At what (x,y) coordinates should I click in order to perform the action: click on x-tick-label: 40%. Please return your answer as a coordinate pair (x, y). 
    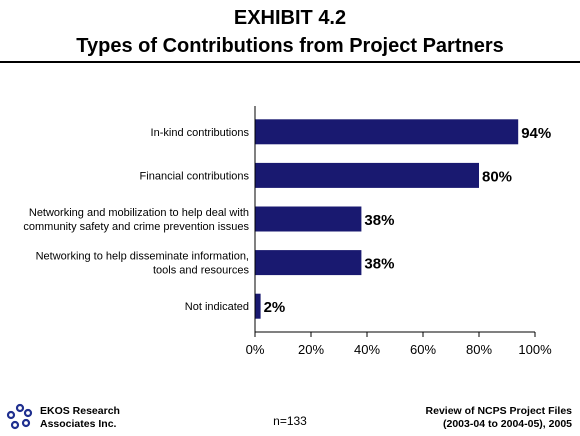
    Looking at the image, I should click on (367, 349).